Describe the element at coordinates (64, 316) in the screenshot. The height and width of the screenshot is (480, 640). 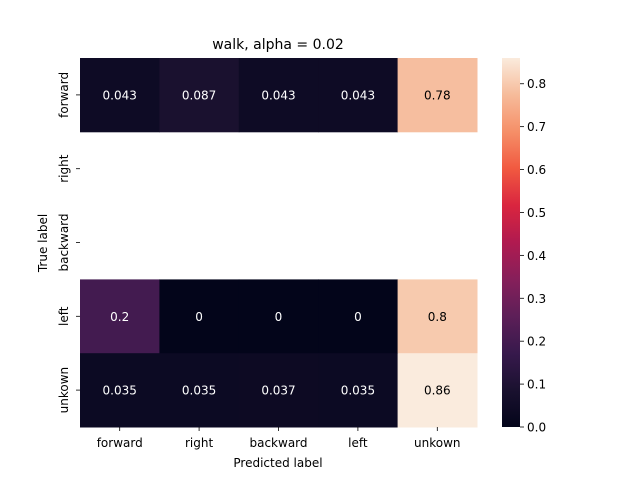
I see `y-tick-label: left` at that location.